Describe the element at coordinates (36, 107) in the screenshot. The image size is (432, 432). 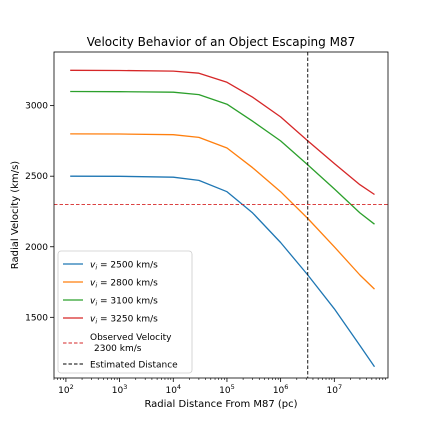
I see `y-tick-label: 3000` at that location.